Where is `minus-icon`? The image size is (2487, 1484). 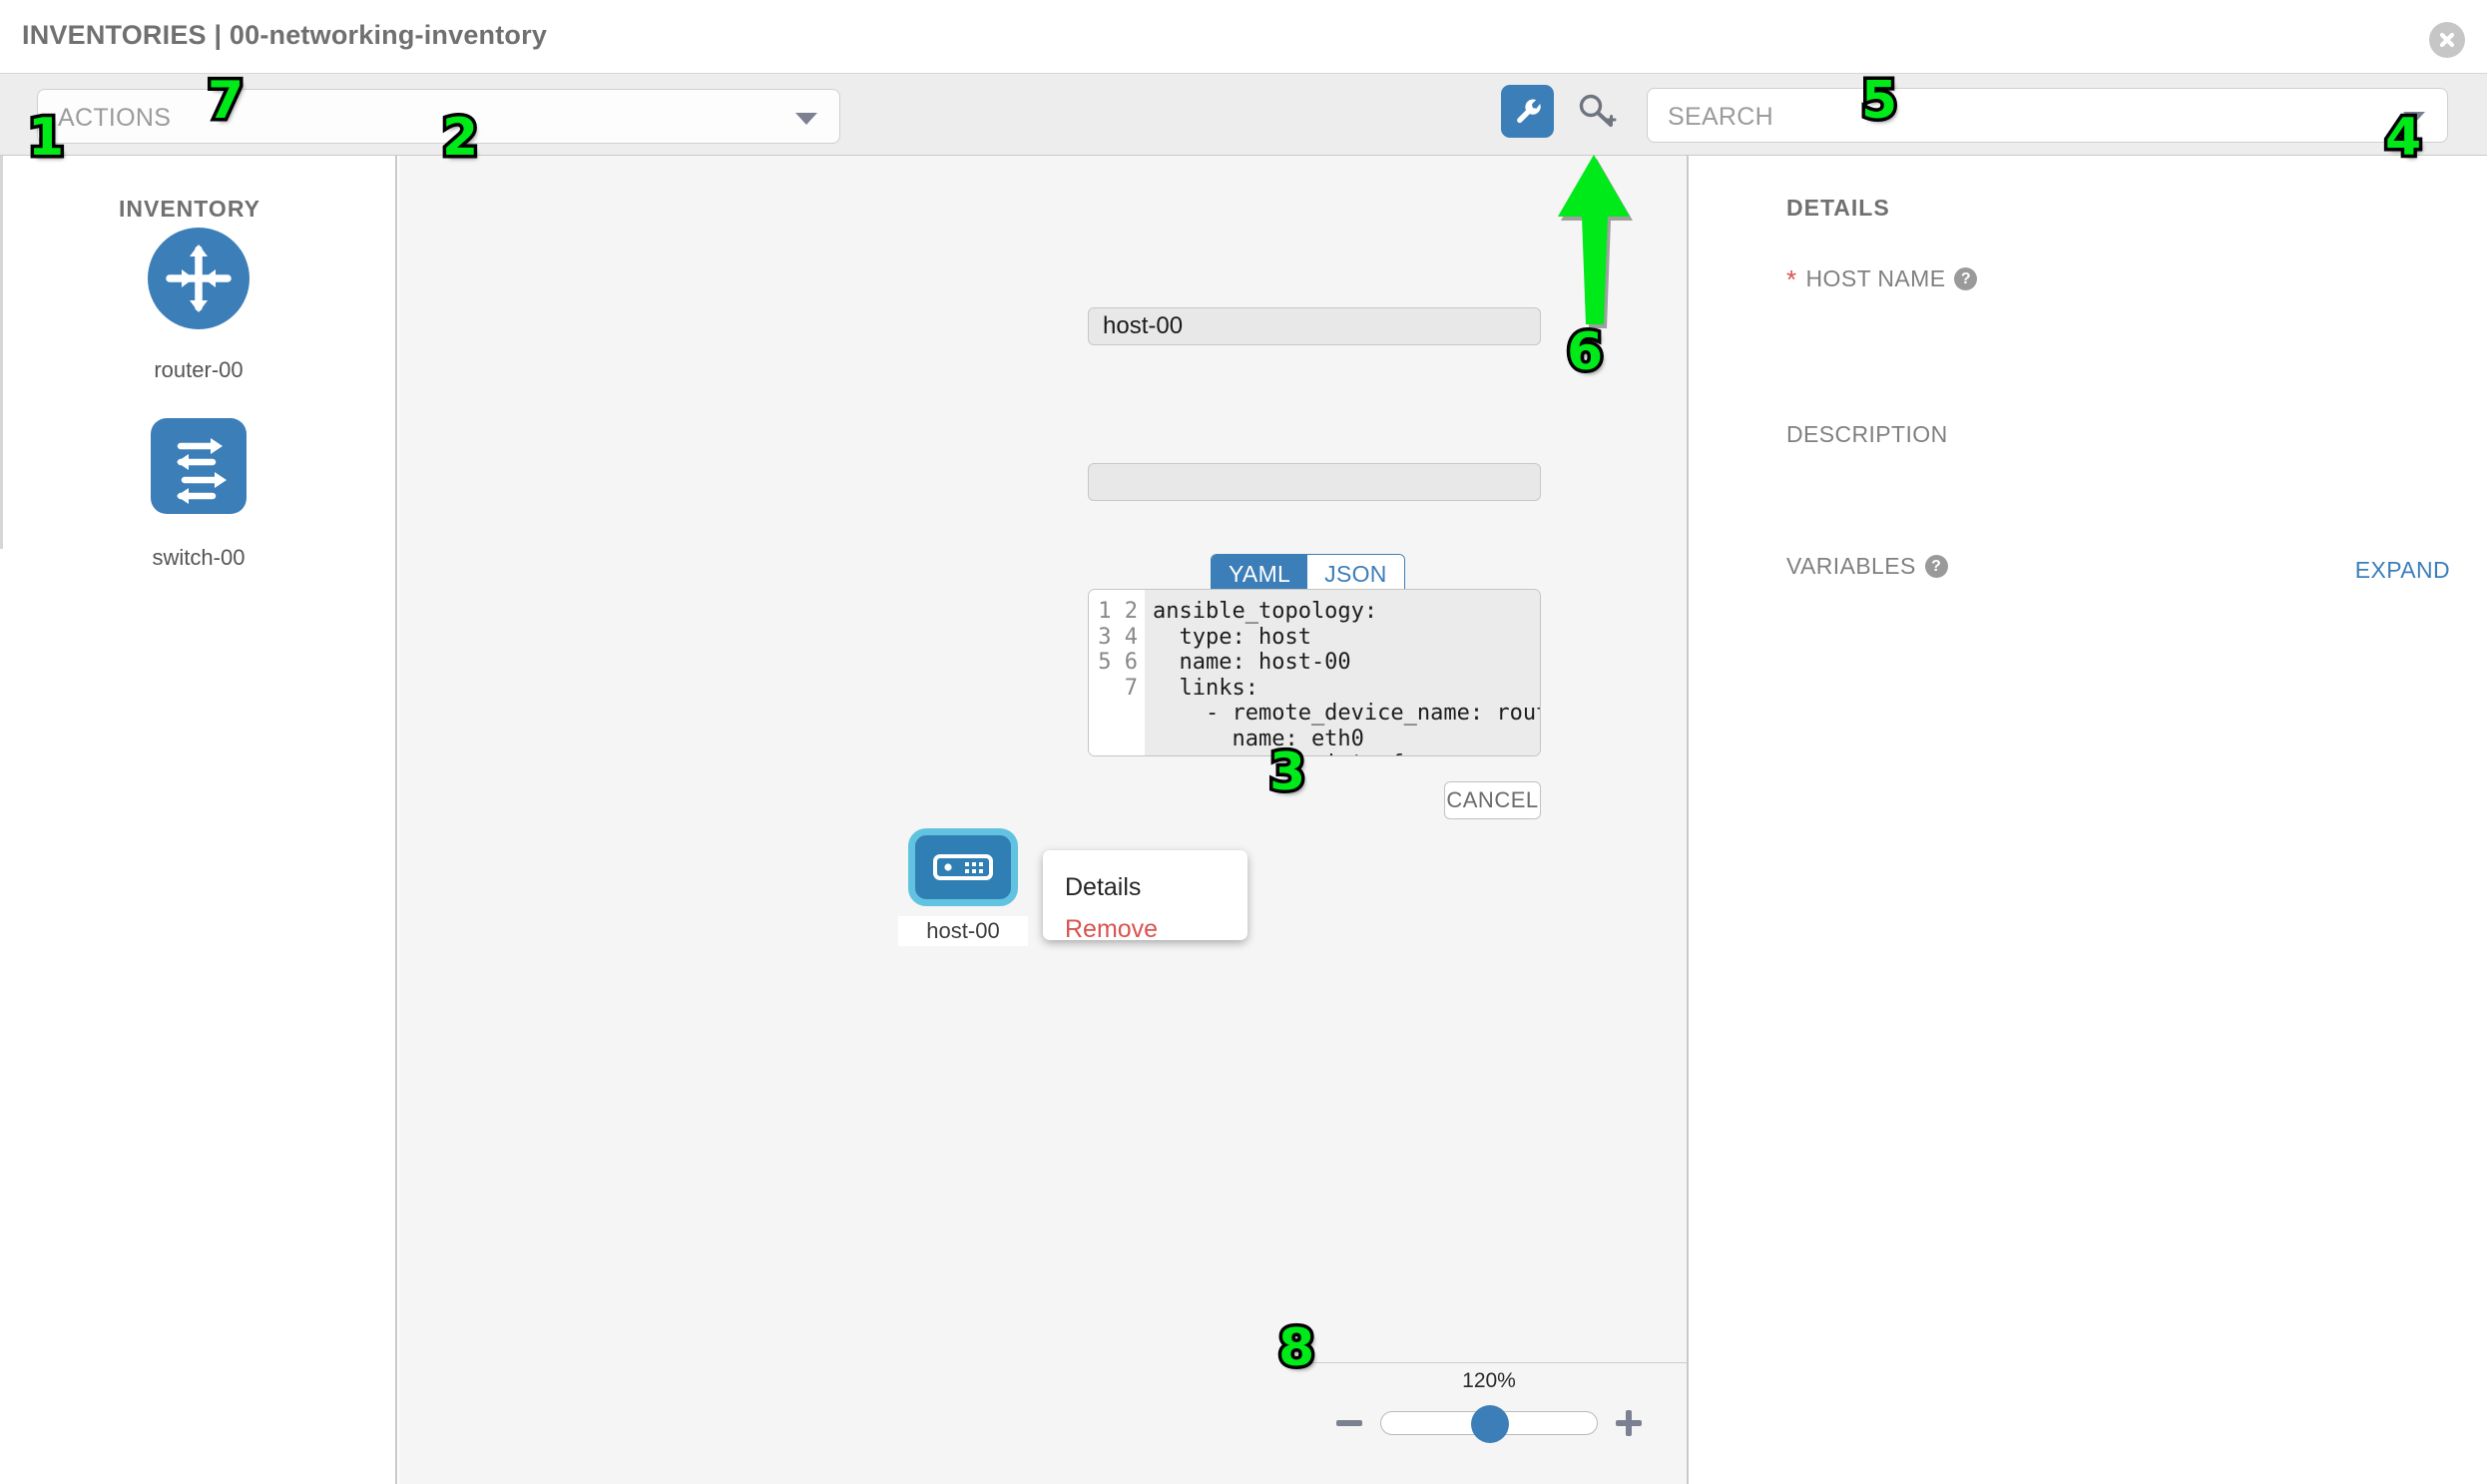
minus-icon is located at coordinates (1349, 1423).